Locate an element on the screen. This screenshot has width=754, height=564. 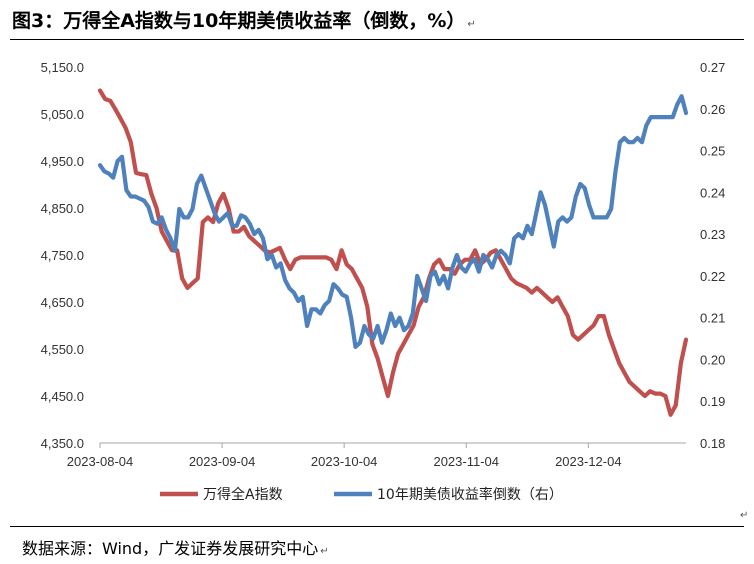
source-text: 数据来源：Wind，广发证券发展研究中心 is located at coordinates (170, 548).